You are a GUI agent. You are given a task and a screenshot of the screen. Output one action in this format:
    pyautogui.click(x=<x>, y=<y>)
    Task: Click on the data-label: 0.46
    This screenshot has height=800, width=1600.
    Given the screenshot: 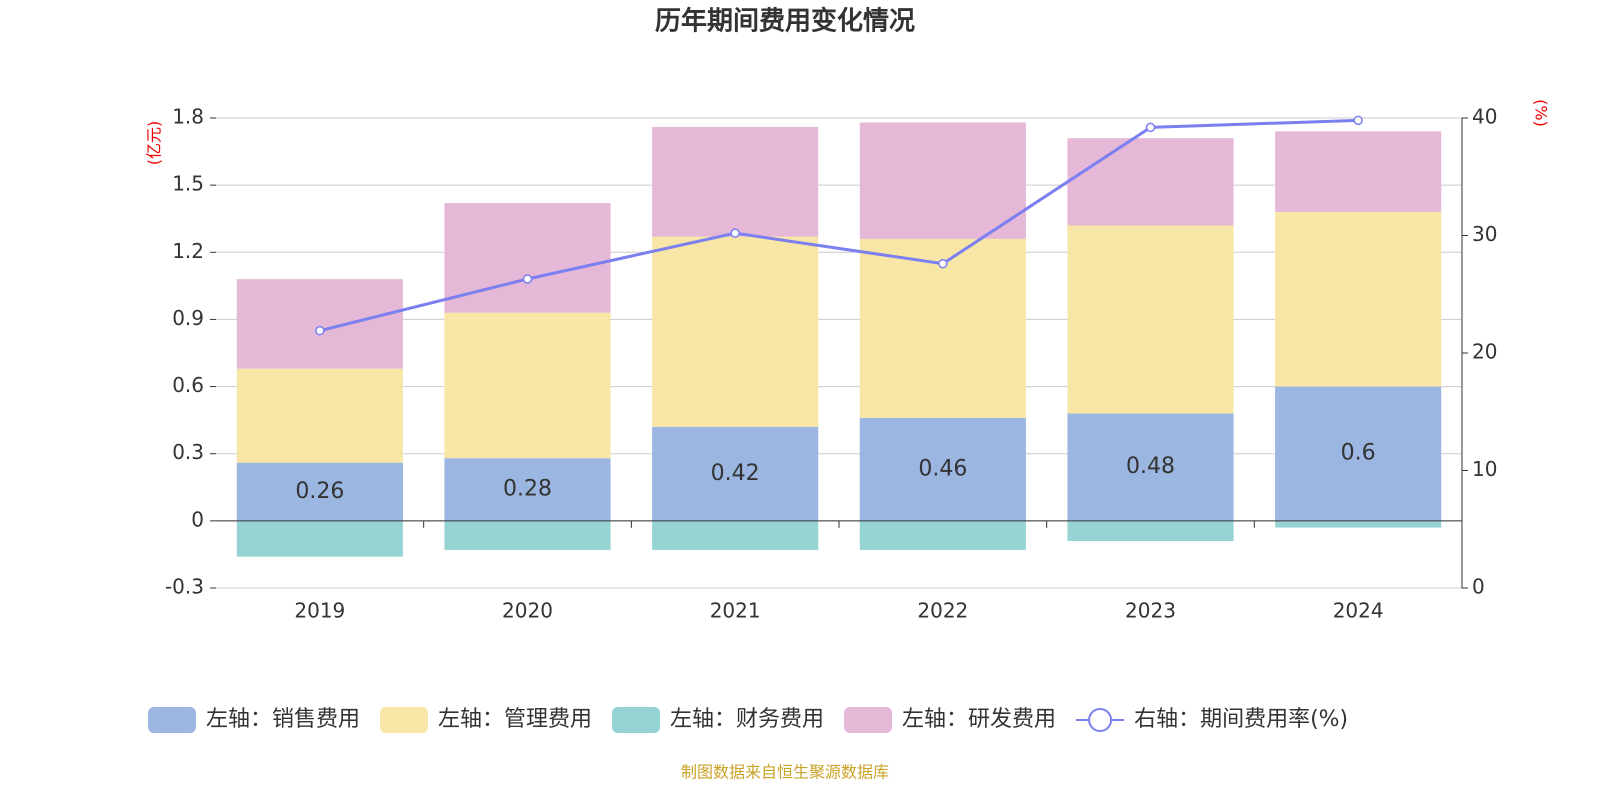 What is the action you would take?
    pyautogui.click(x=942, y=468)
    